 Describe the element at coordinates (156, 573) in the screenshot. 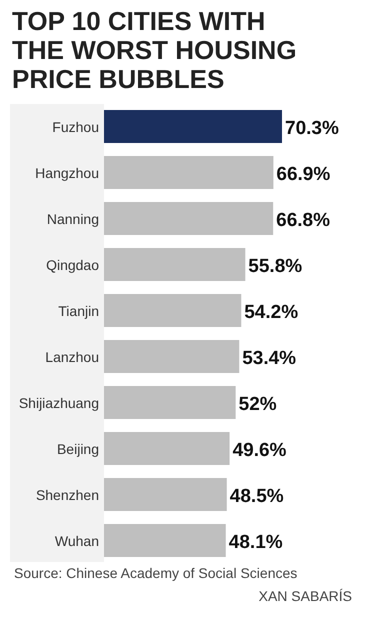

I see `source-note: Source: Chinese Academy of Social Sciences` at that location.